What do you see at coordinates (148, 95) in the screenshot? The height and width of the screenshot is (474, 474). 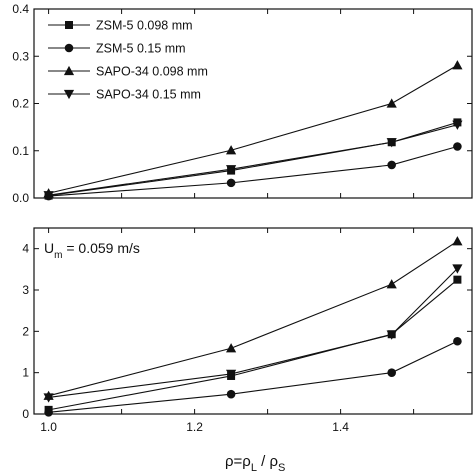 I see `legend-label: SAPO-34 0.15 mm` at bounding box center [148, 95].